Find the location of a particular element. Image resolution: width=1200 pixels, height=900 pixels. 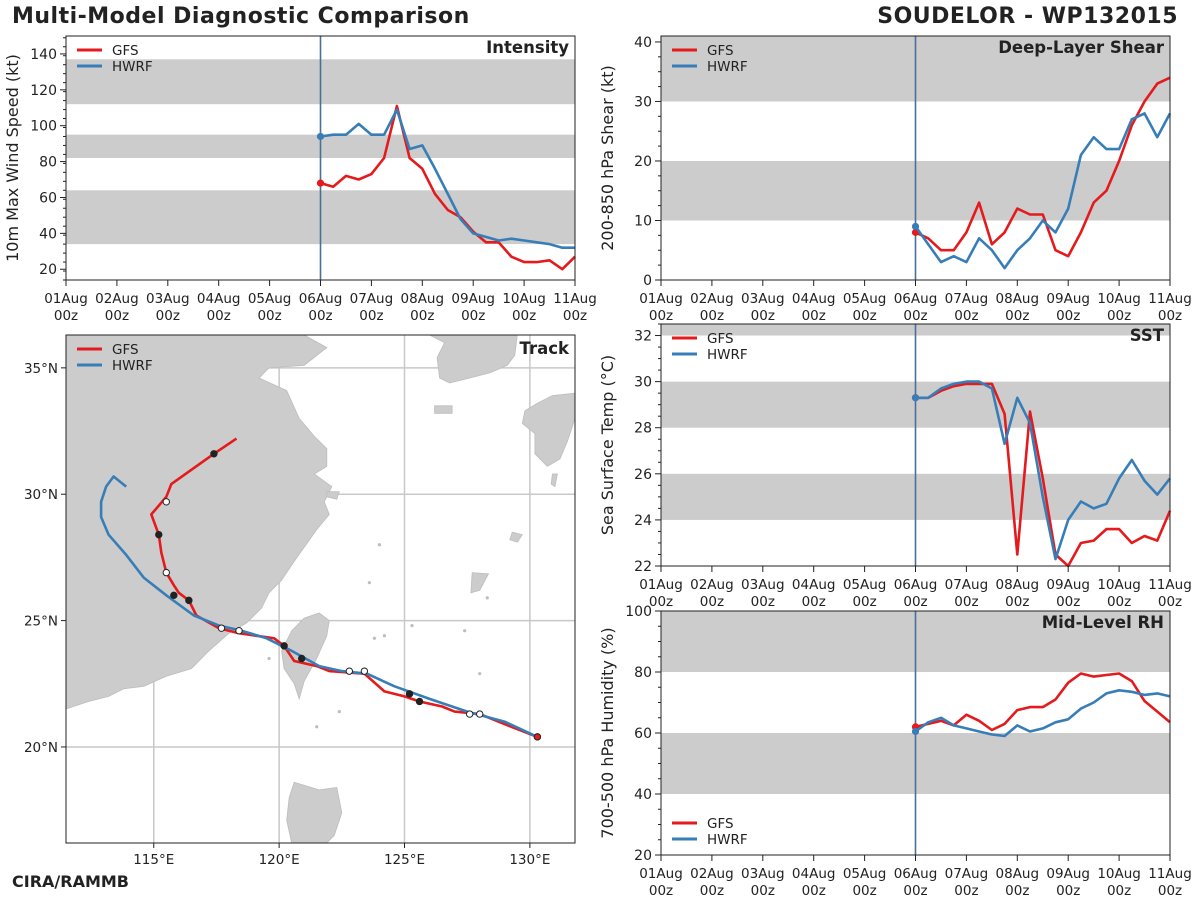

intensity-legend-label-gfs: GFS is located at coordinates (125, 51).